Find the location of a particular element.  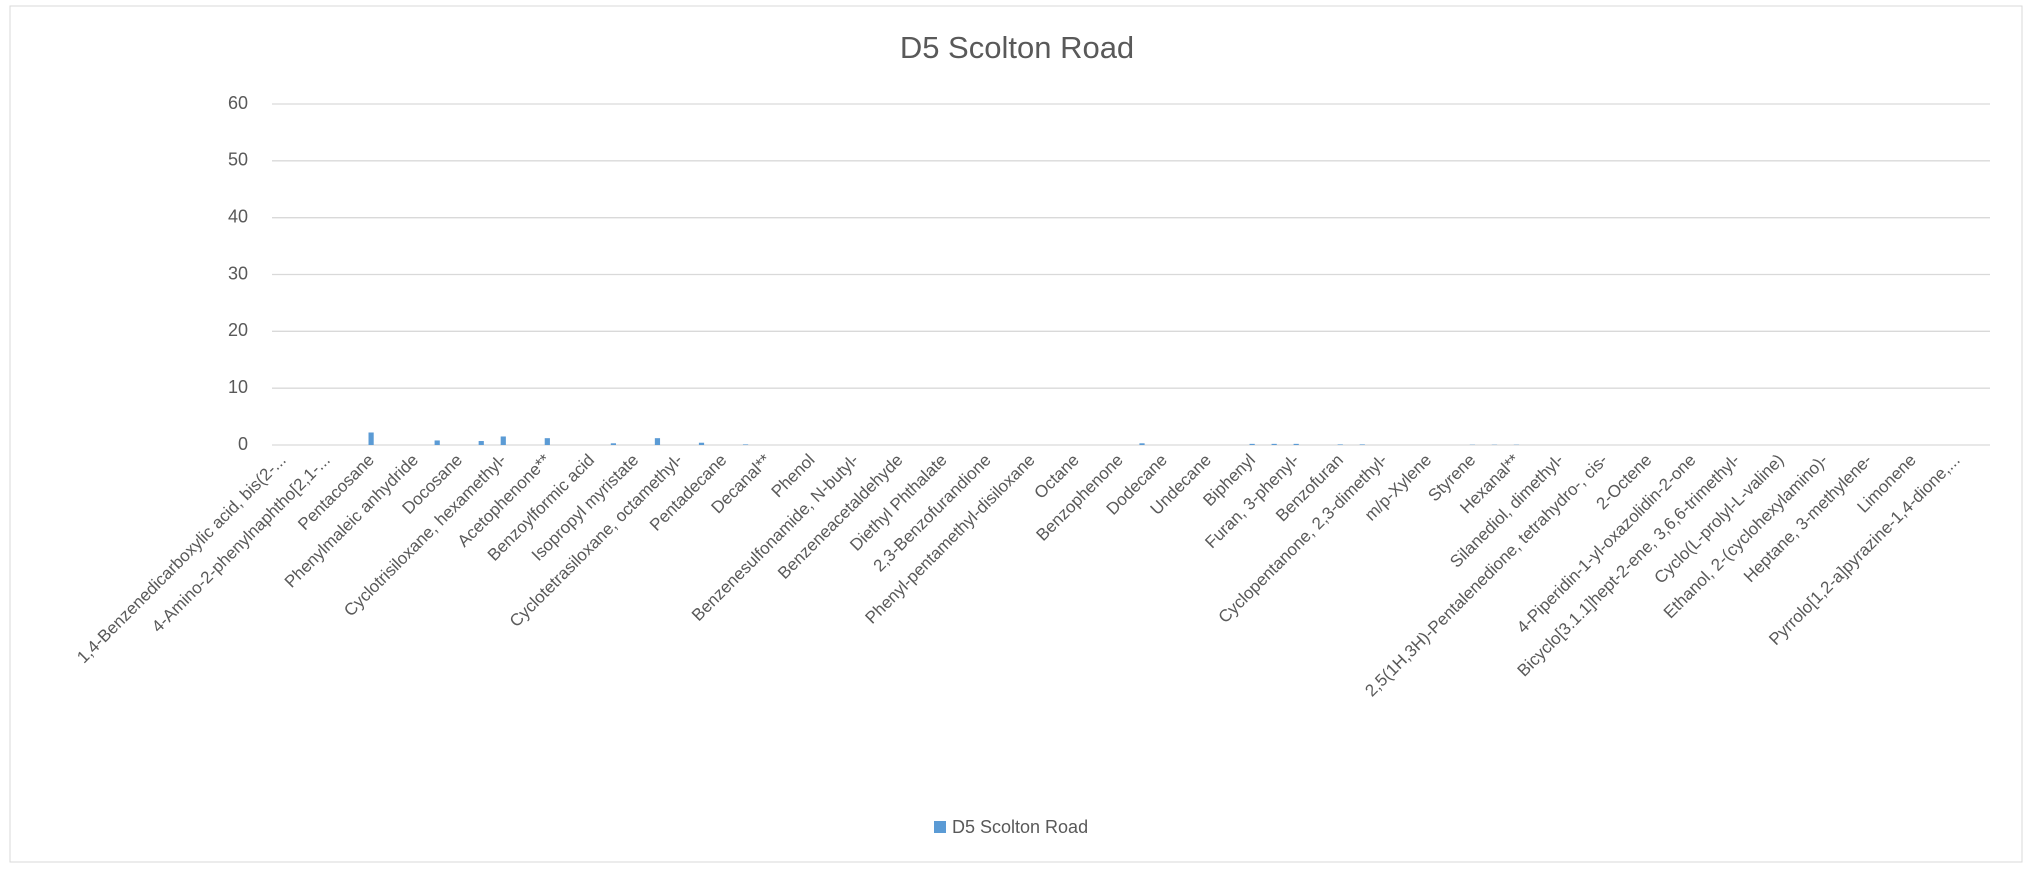

chart-title: D5 Scolton Road is located at coordinates (1017, 47).